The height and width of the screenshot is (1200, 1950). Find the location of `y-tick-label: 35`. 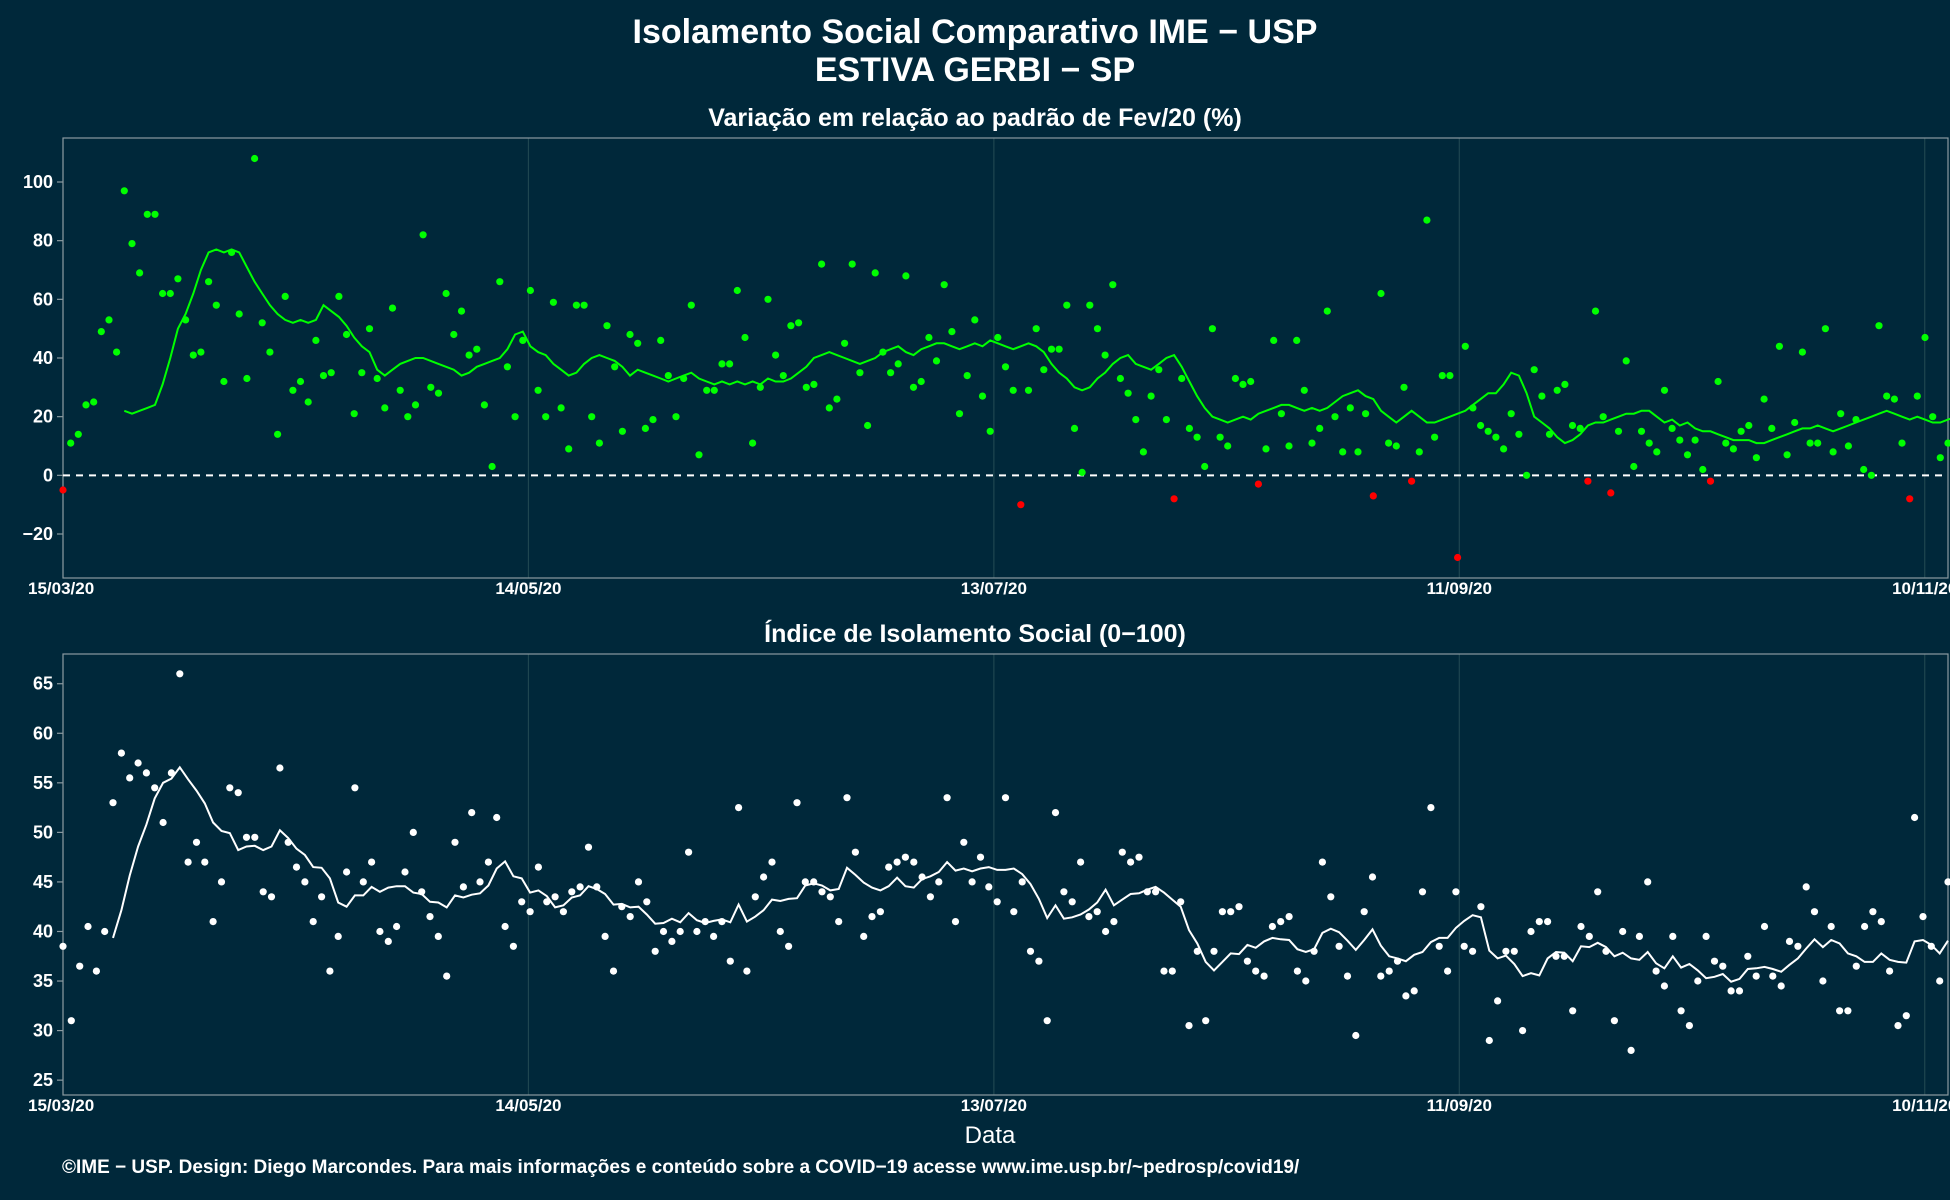

y-tick-label: 35 is located at coordinates (43, 981).